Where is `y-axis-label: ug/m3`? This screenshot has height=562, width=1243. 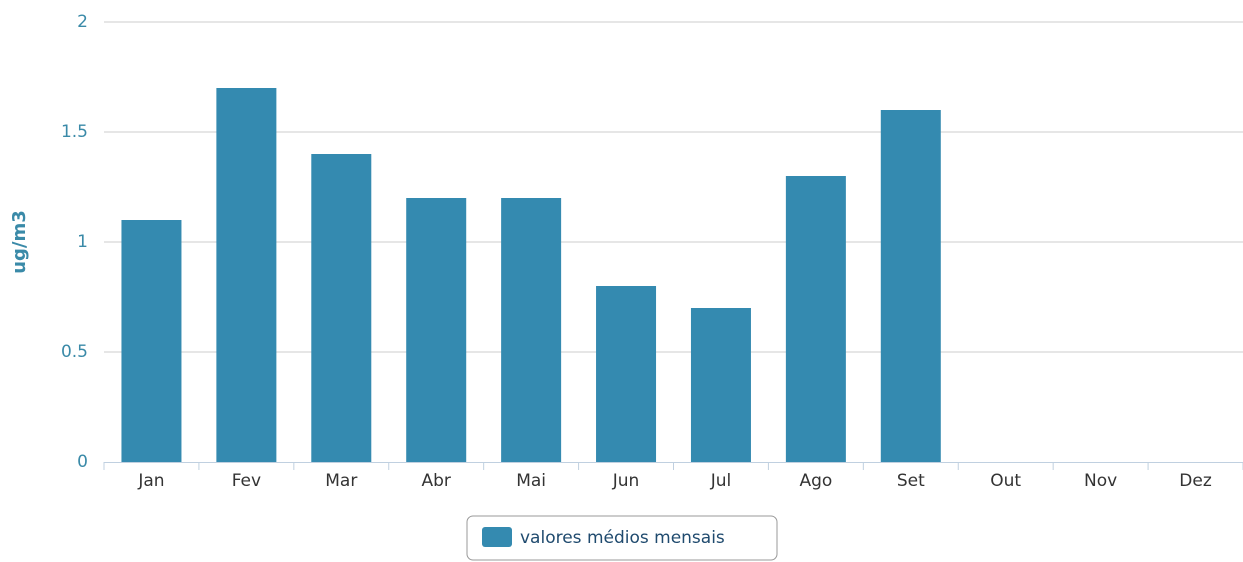 y-axis-label: ug/m3 is located at coordinates (19, 242).